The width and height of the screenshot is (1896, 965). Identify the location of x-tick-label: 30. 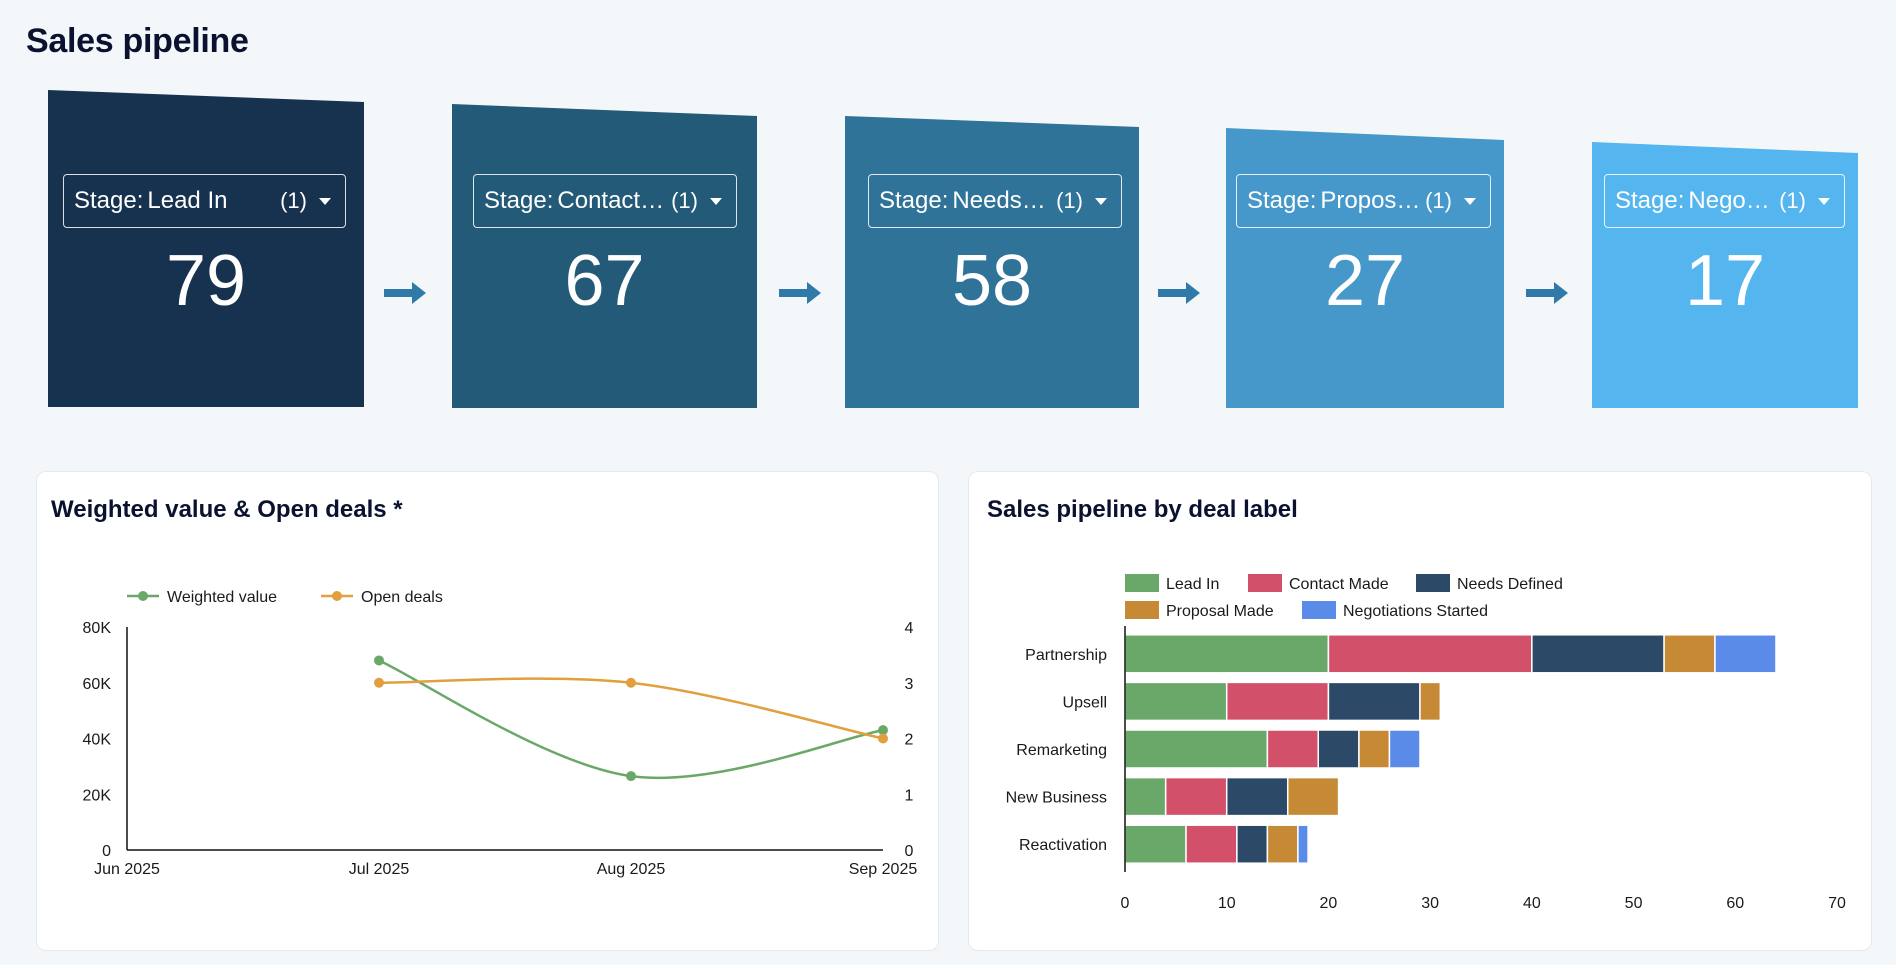
(1430, 903).